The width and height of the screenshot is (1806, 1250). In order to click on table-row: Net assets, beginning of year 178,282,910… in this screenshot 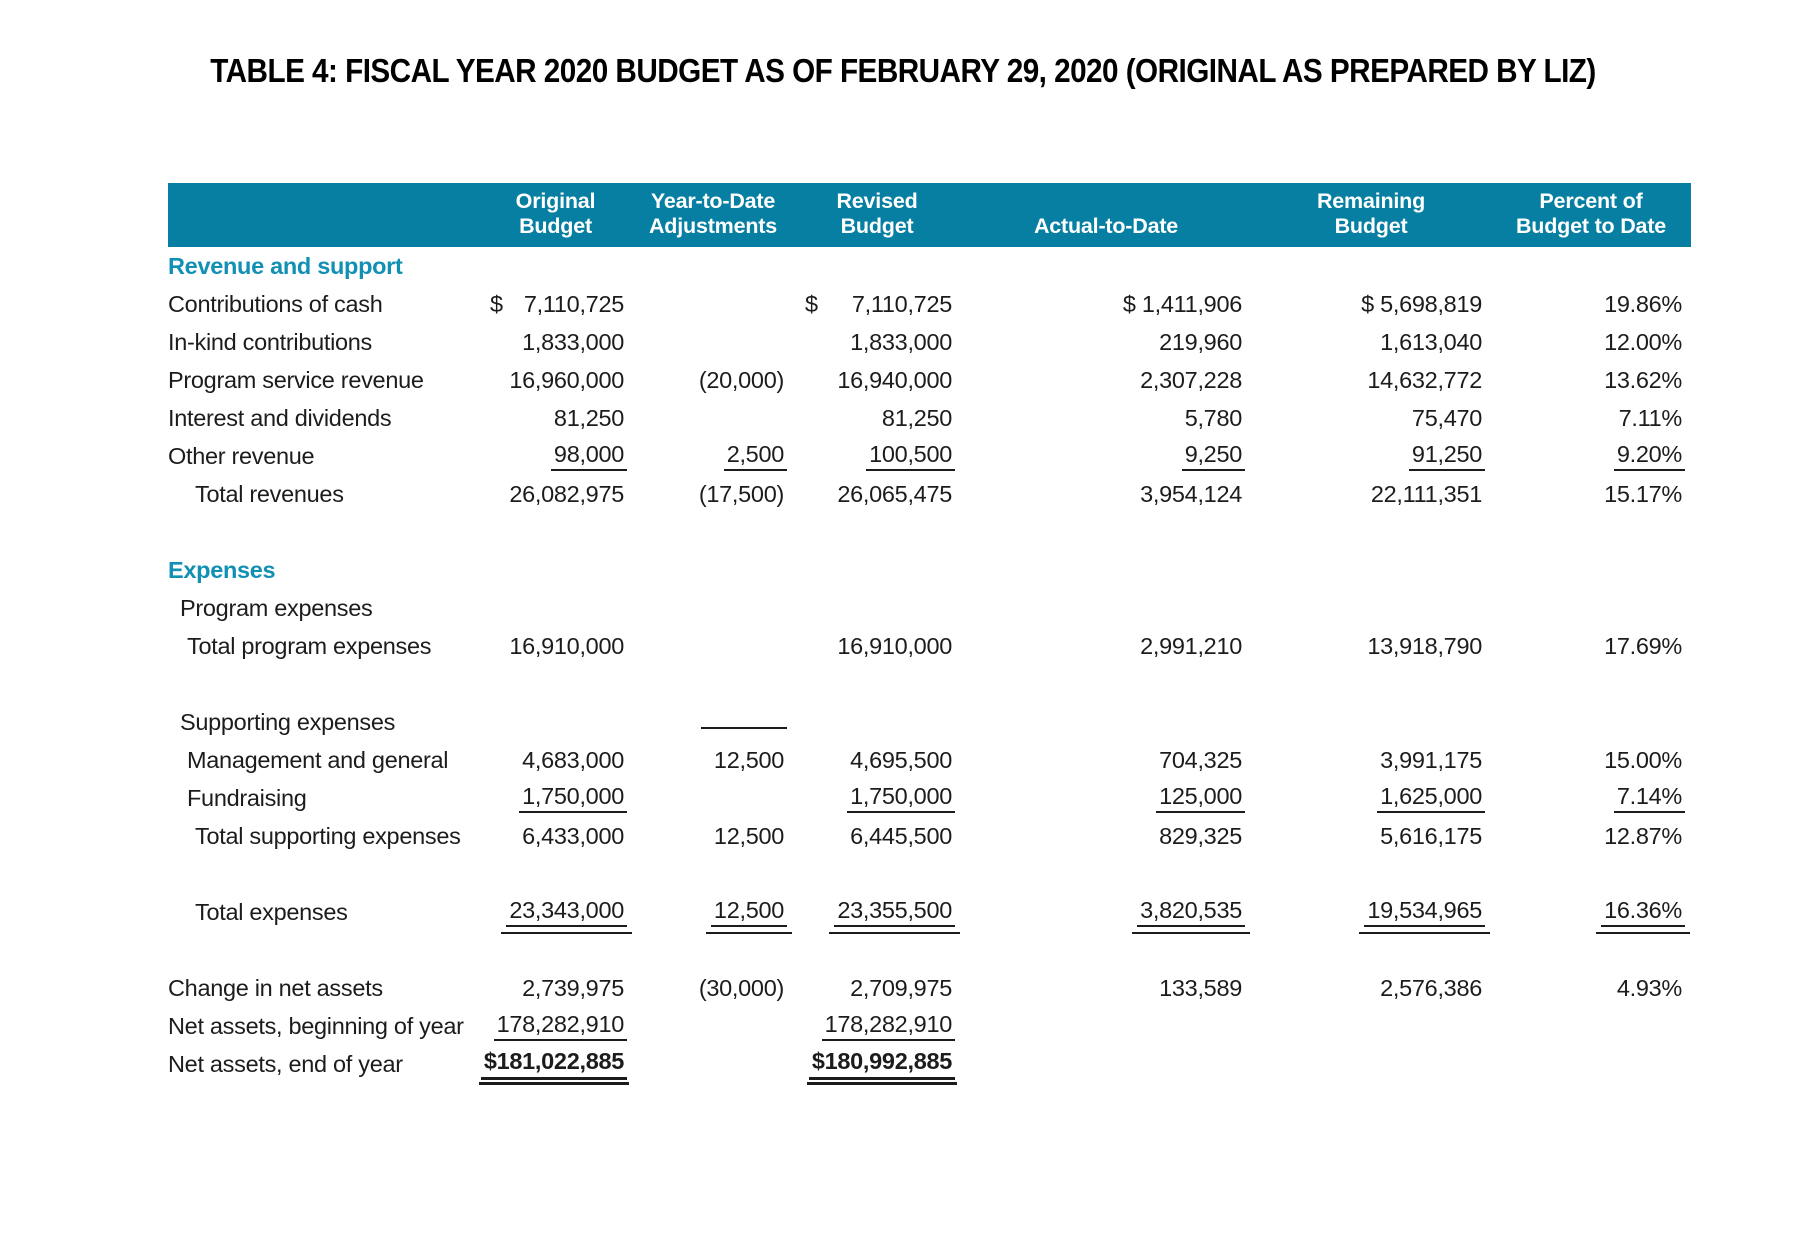, I will do `click(929, 1026)`.